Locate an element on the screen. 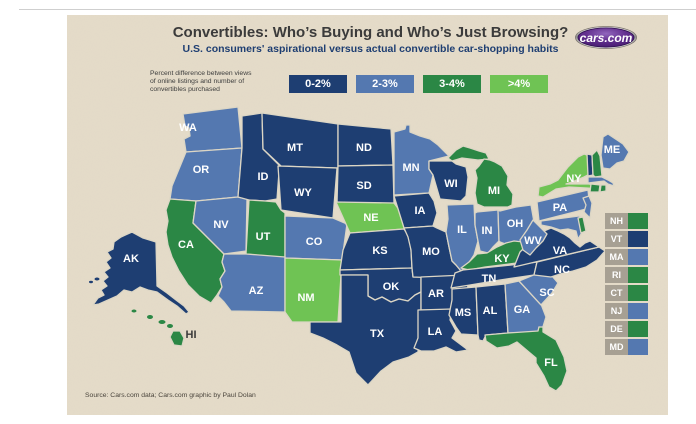 This screenshot has height=424, width=696. svg-text: NC is located at coordinates (562, 270).